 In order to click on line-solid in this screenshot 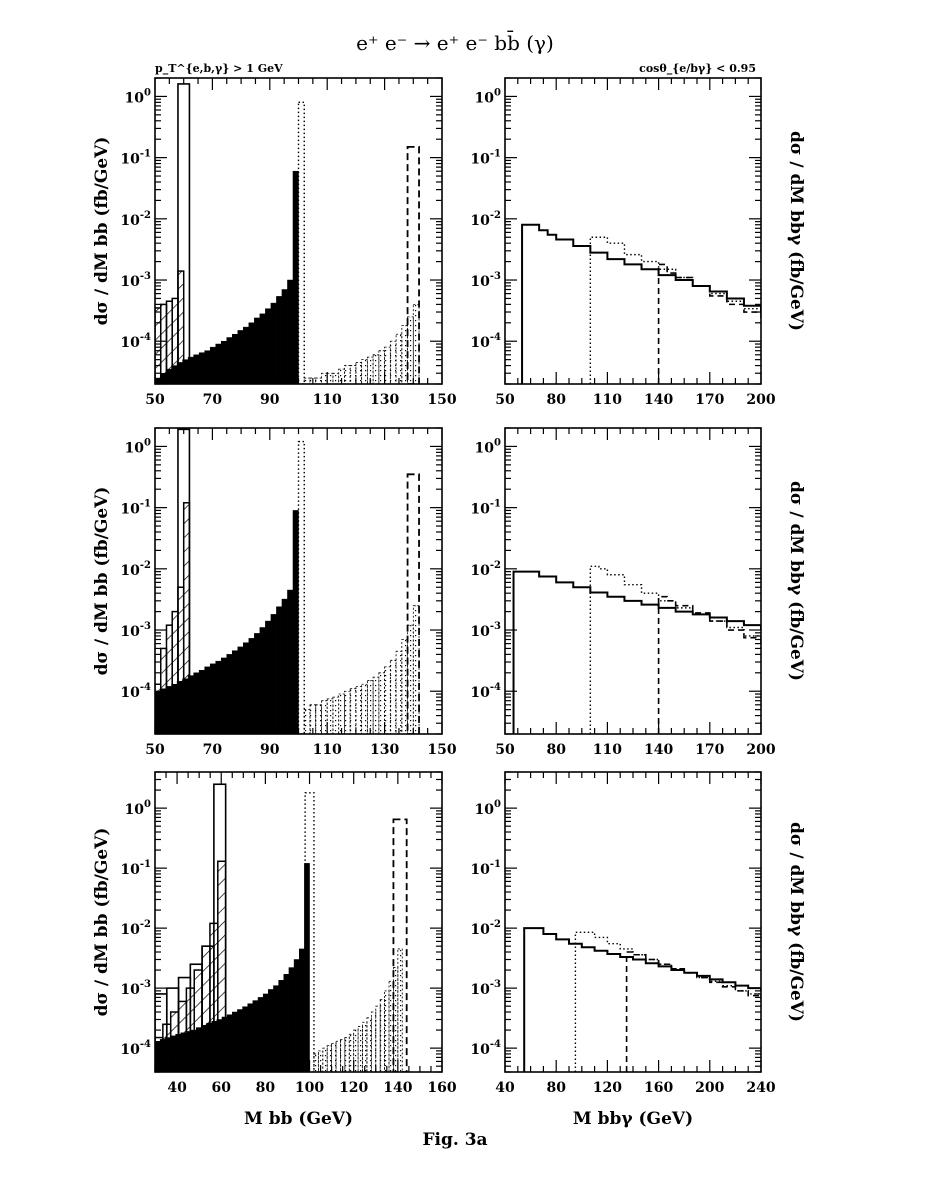, I will do `click(641, 303)`.